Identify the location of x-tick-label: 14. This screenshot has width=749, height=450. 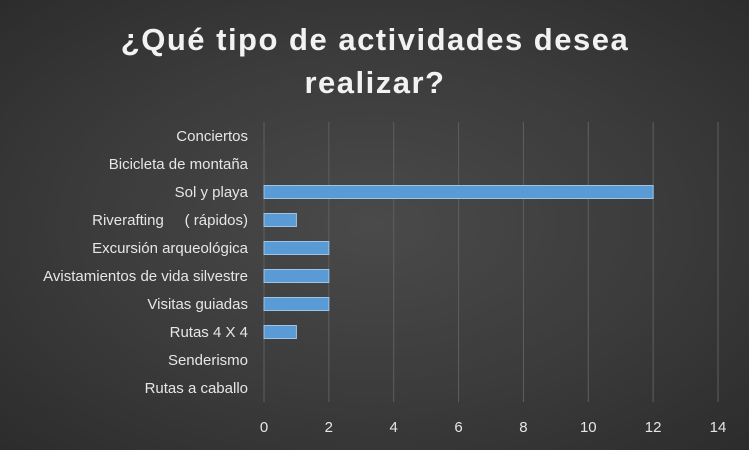
(718, 427).